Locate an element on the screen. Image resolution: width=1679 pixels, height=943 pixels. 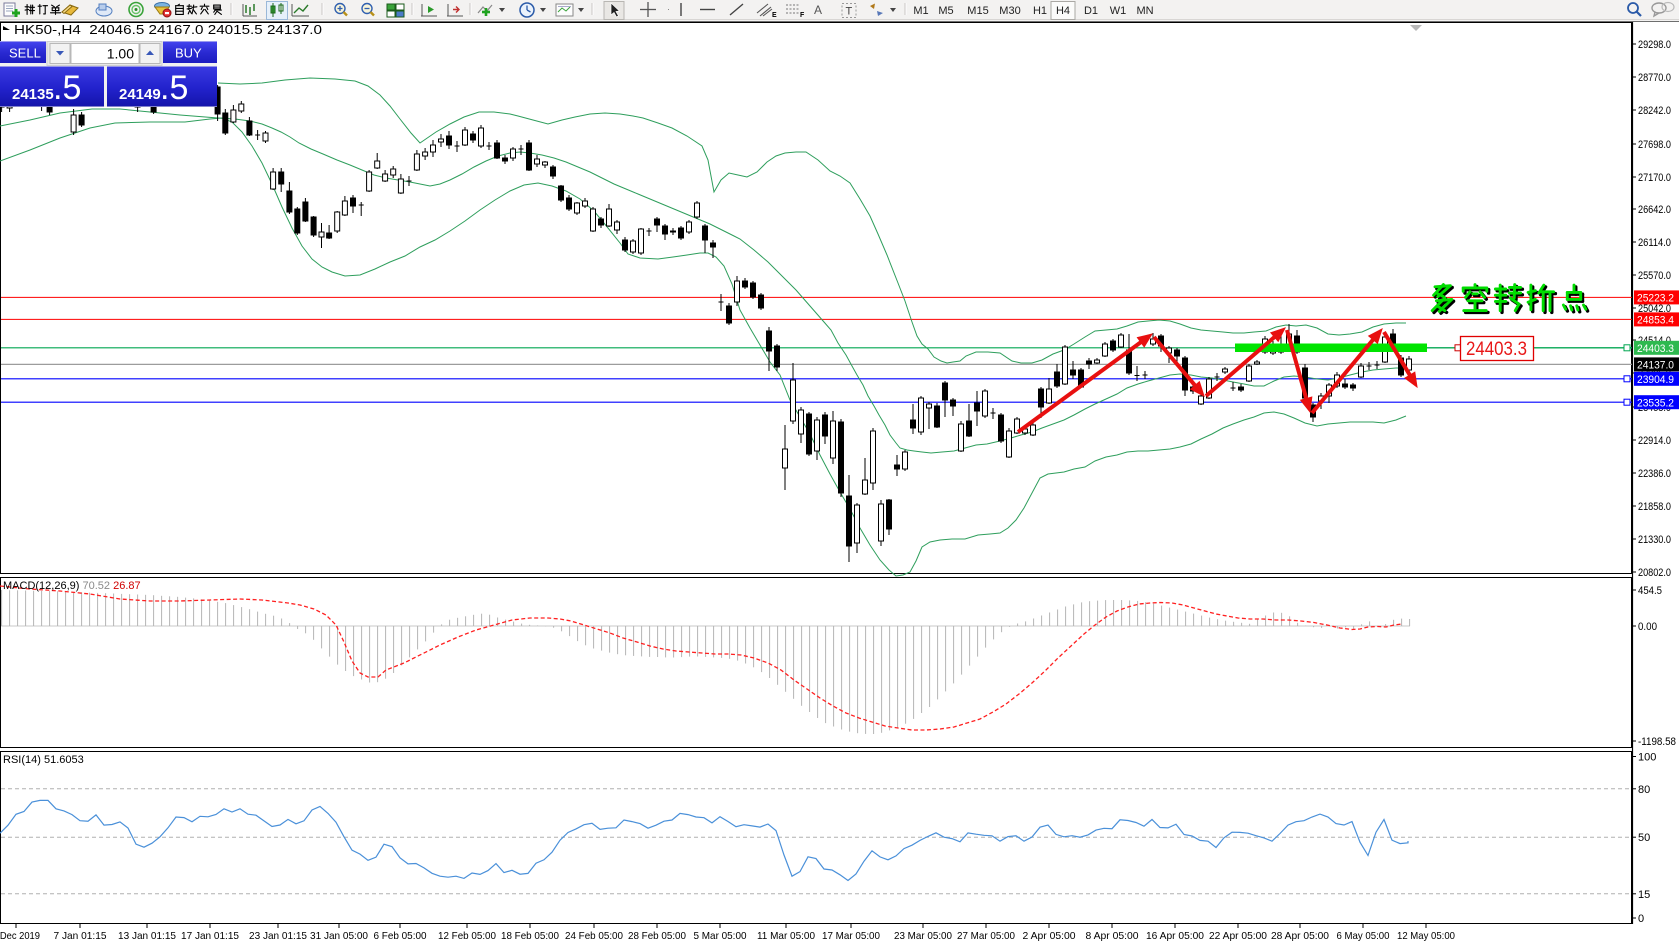
svg-text: M5 is located at coordinates (945, 11).